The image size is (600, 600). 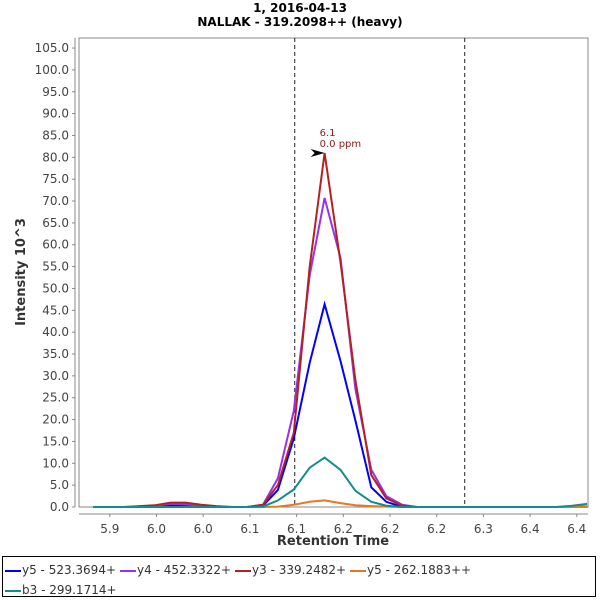 What do you see at coordinates (299, 570) in the screenshot?
I see `legend-label: y3 - 339.2482+` at bounding box center [299, 570].